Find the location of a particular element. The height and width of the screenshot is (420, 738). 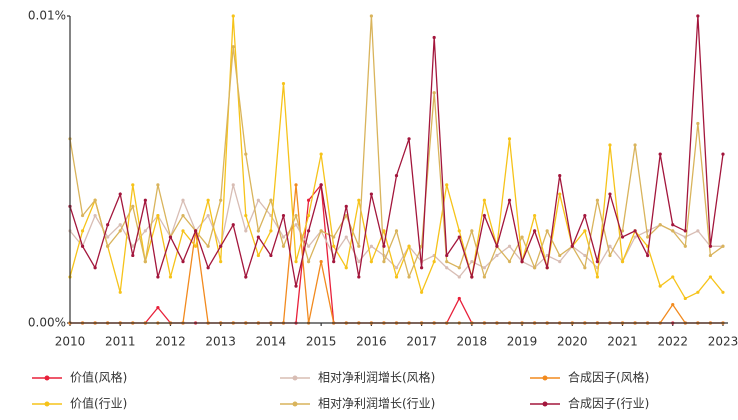

x-tick-label: 2023 is located at coordinates (723, 342).